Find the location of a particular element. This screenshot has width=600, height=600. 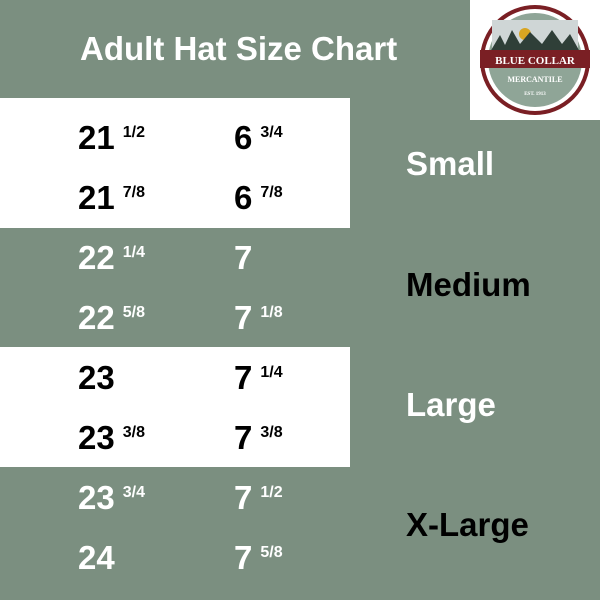

size-row: 23 3/4 7 1/2 is located at coordinates (175, 498).